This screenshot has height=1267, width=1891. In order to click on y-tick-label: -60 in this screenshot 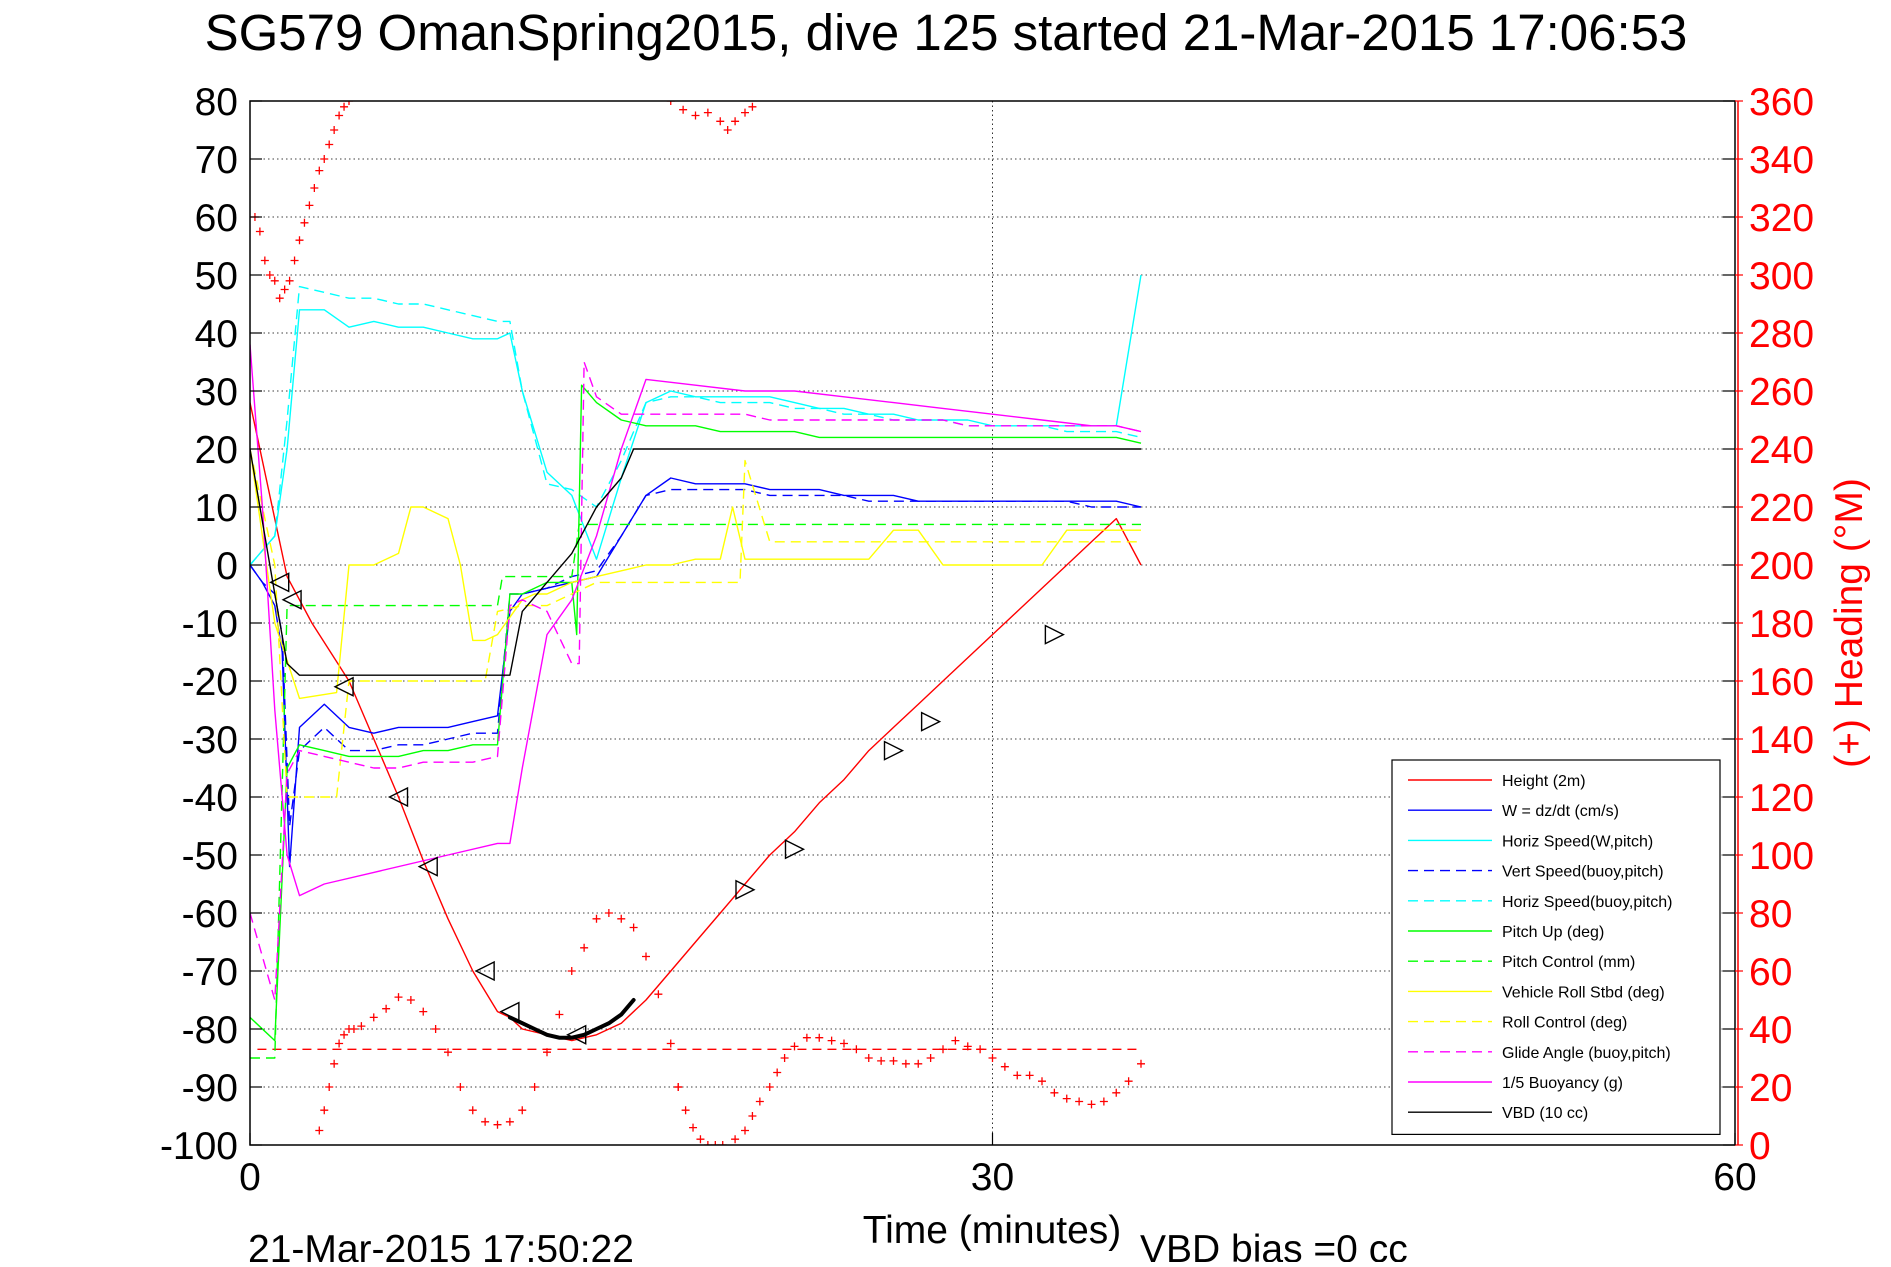, I will do `click(210, 914)`.